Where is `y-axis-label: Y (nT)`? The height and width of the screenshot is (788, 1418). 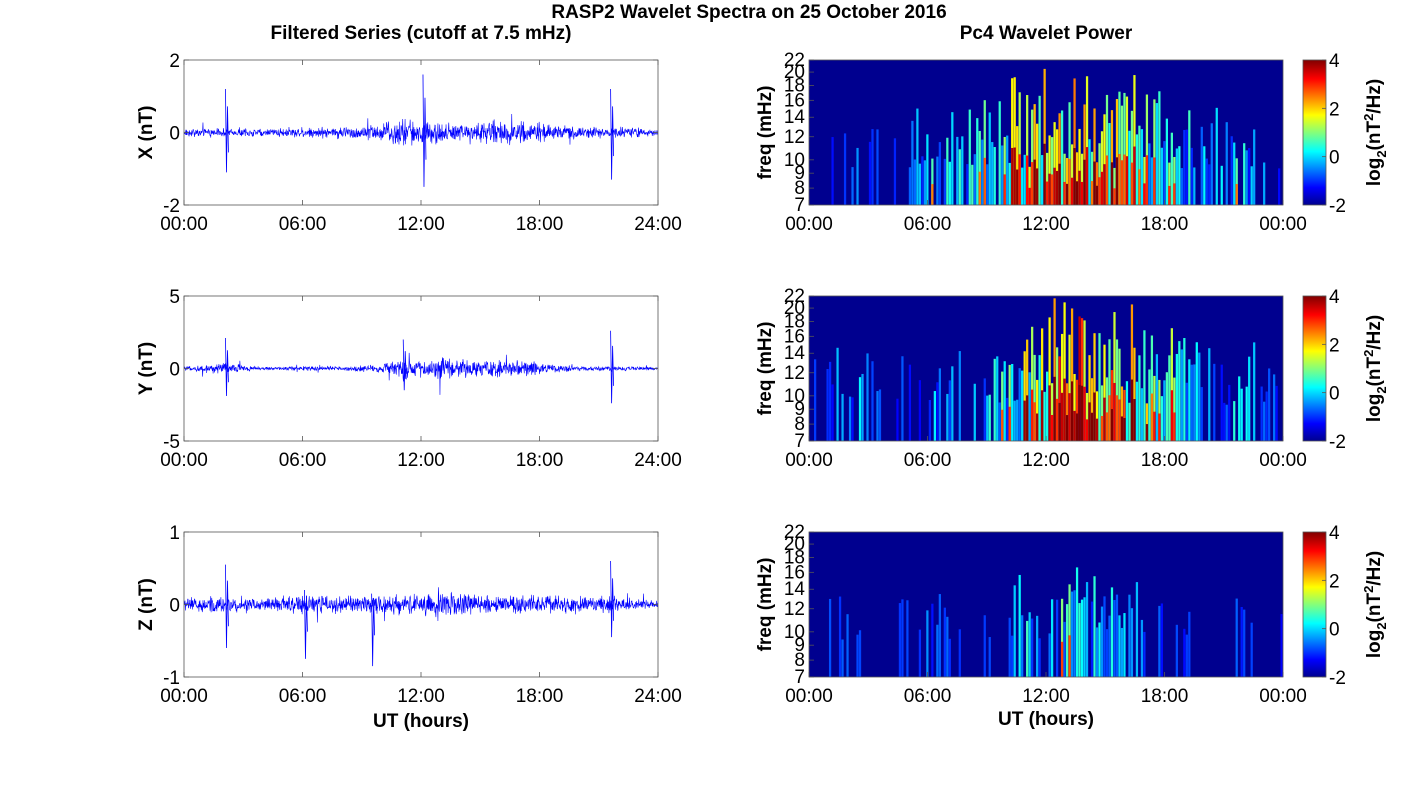 y-axis-label: Y (nT) is located at coordinates (146, 368).